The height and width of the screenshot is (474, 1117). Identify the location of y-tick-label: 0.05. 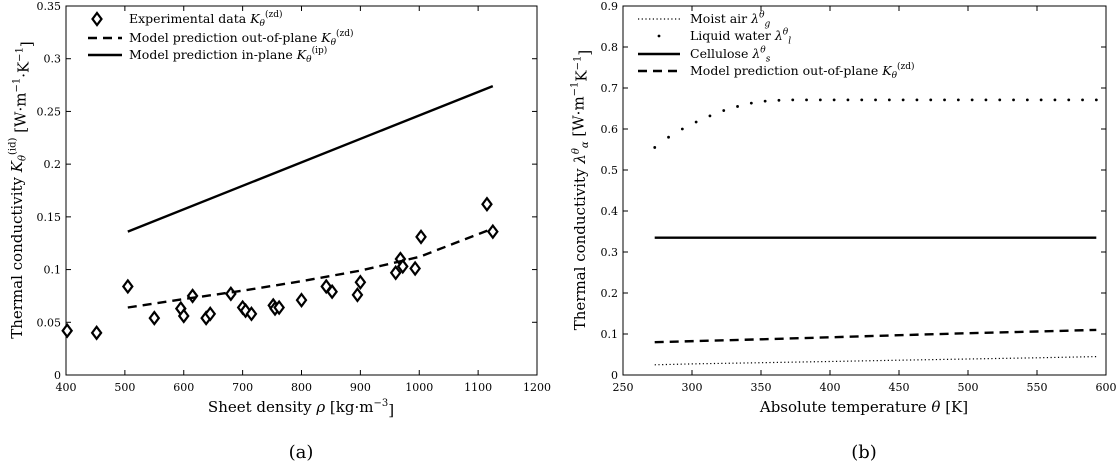
(49, 322).